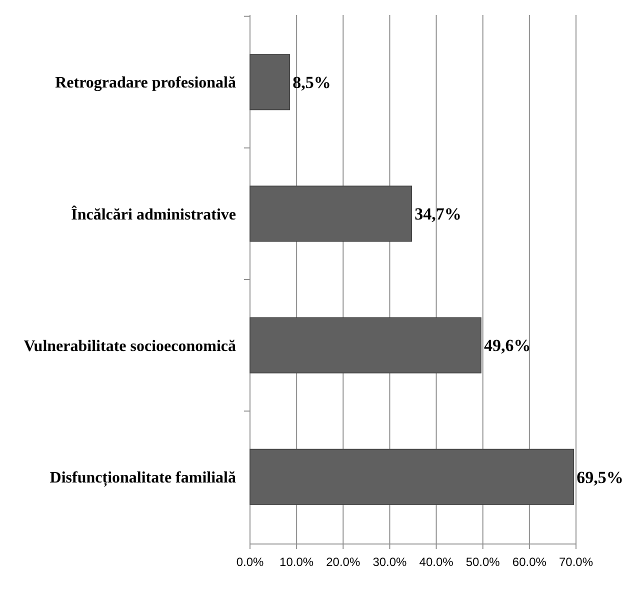 The width and height of the screenshot is (636, 589). Describe the element at coordinates (153, 214) in the screenshot. I see `y-tick-label: Încălcări administrative` at that location.